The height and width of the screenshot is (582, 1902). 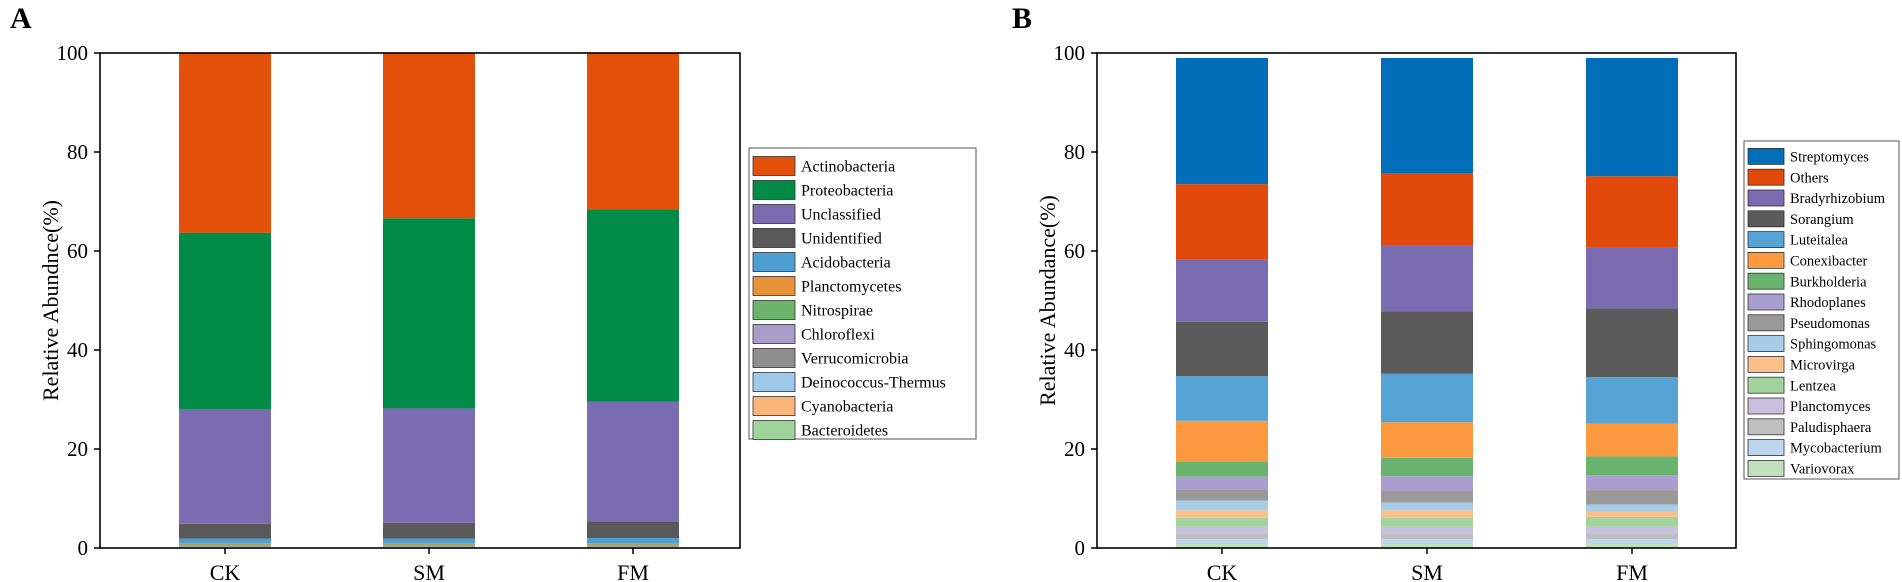 I want to click on bar-segment-planctomycetes, so click(x=429, y=544).